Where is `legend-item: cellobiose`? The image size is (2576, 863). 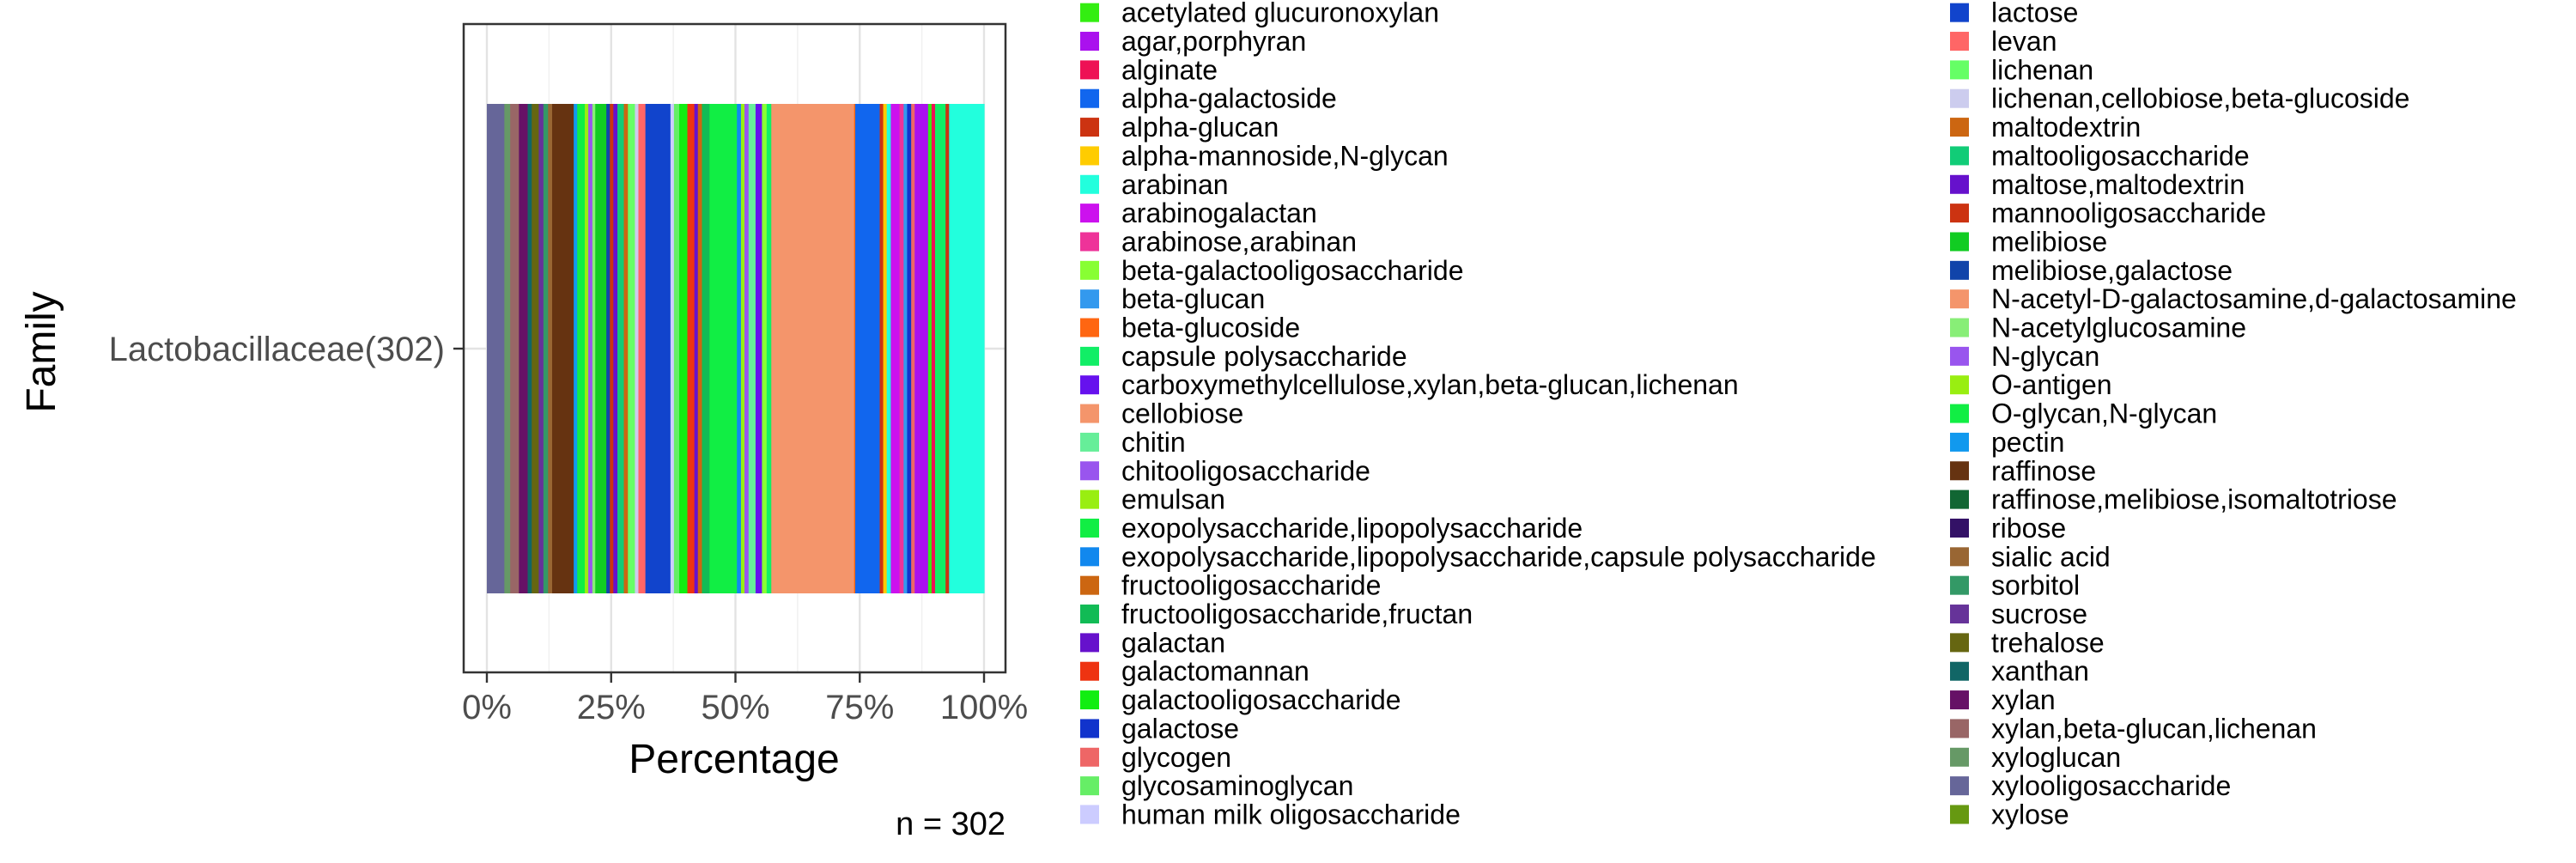 legend-item: cellobiose is located at coordinates (1162, 414).